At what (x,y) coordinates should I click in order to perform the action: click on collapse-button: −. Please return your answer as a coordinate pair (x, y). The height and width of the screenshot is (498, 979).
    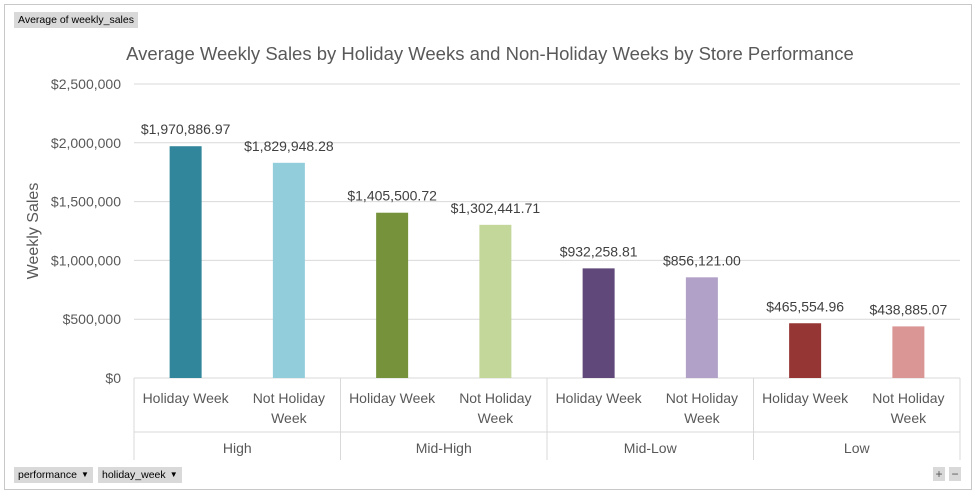
    Looking at the image, I should click on (955, 474).